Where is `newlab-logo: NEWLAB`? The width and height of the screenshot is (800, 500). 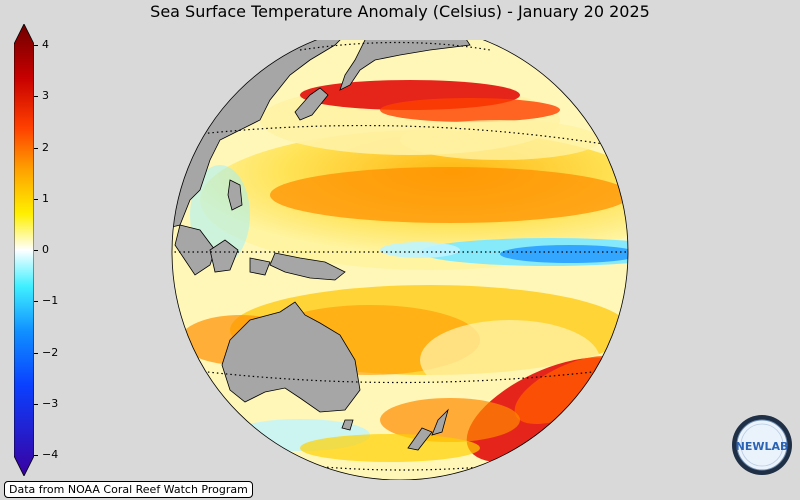 newlab-logo: NEWLAB is located at coordinates (762, 445).